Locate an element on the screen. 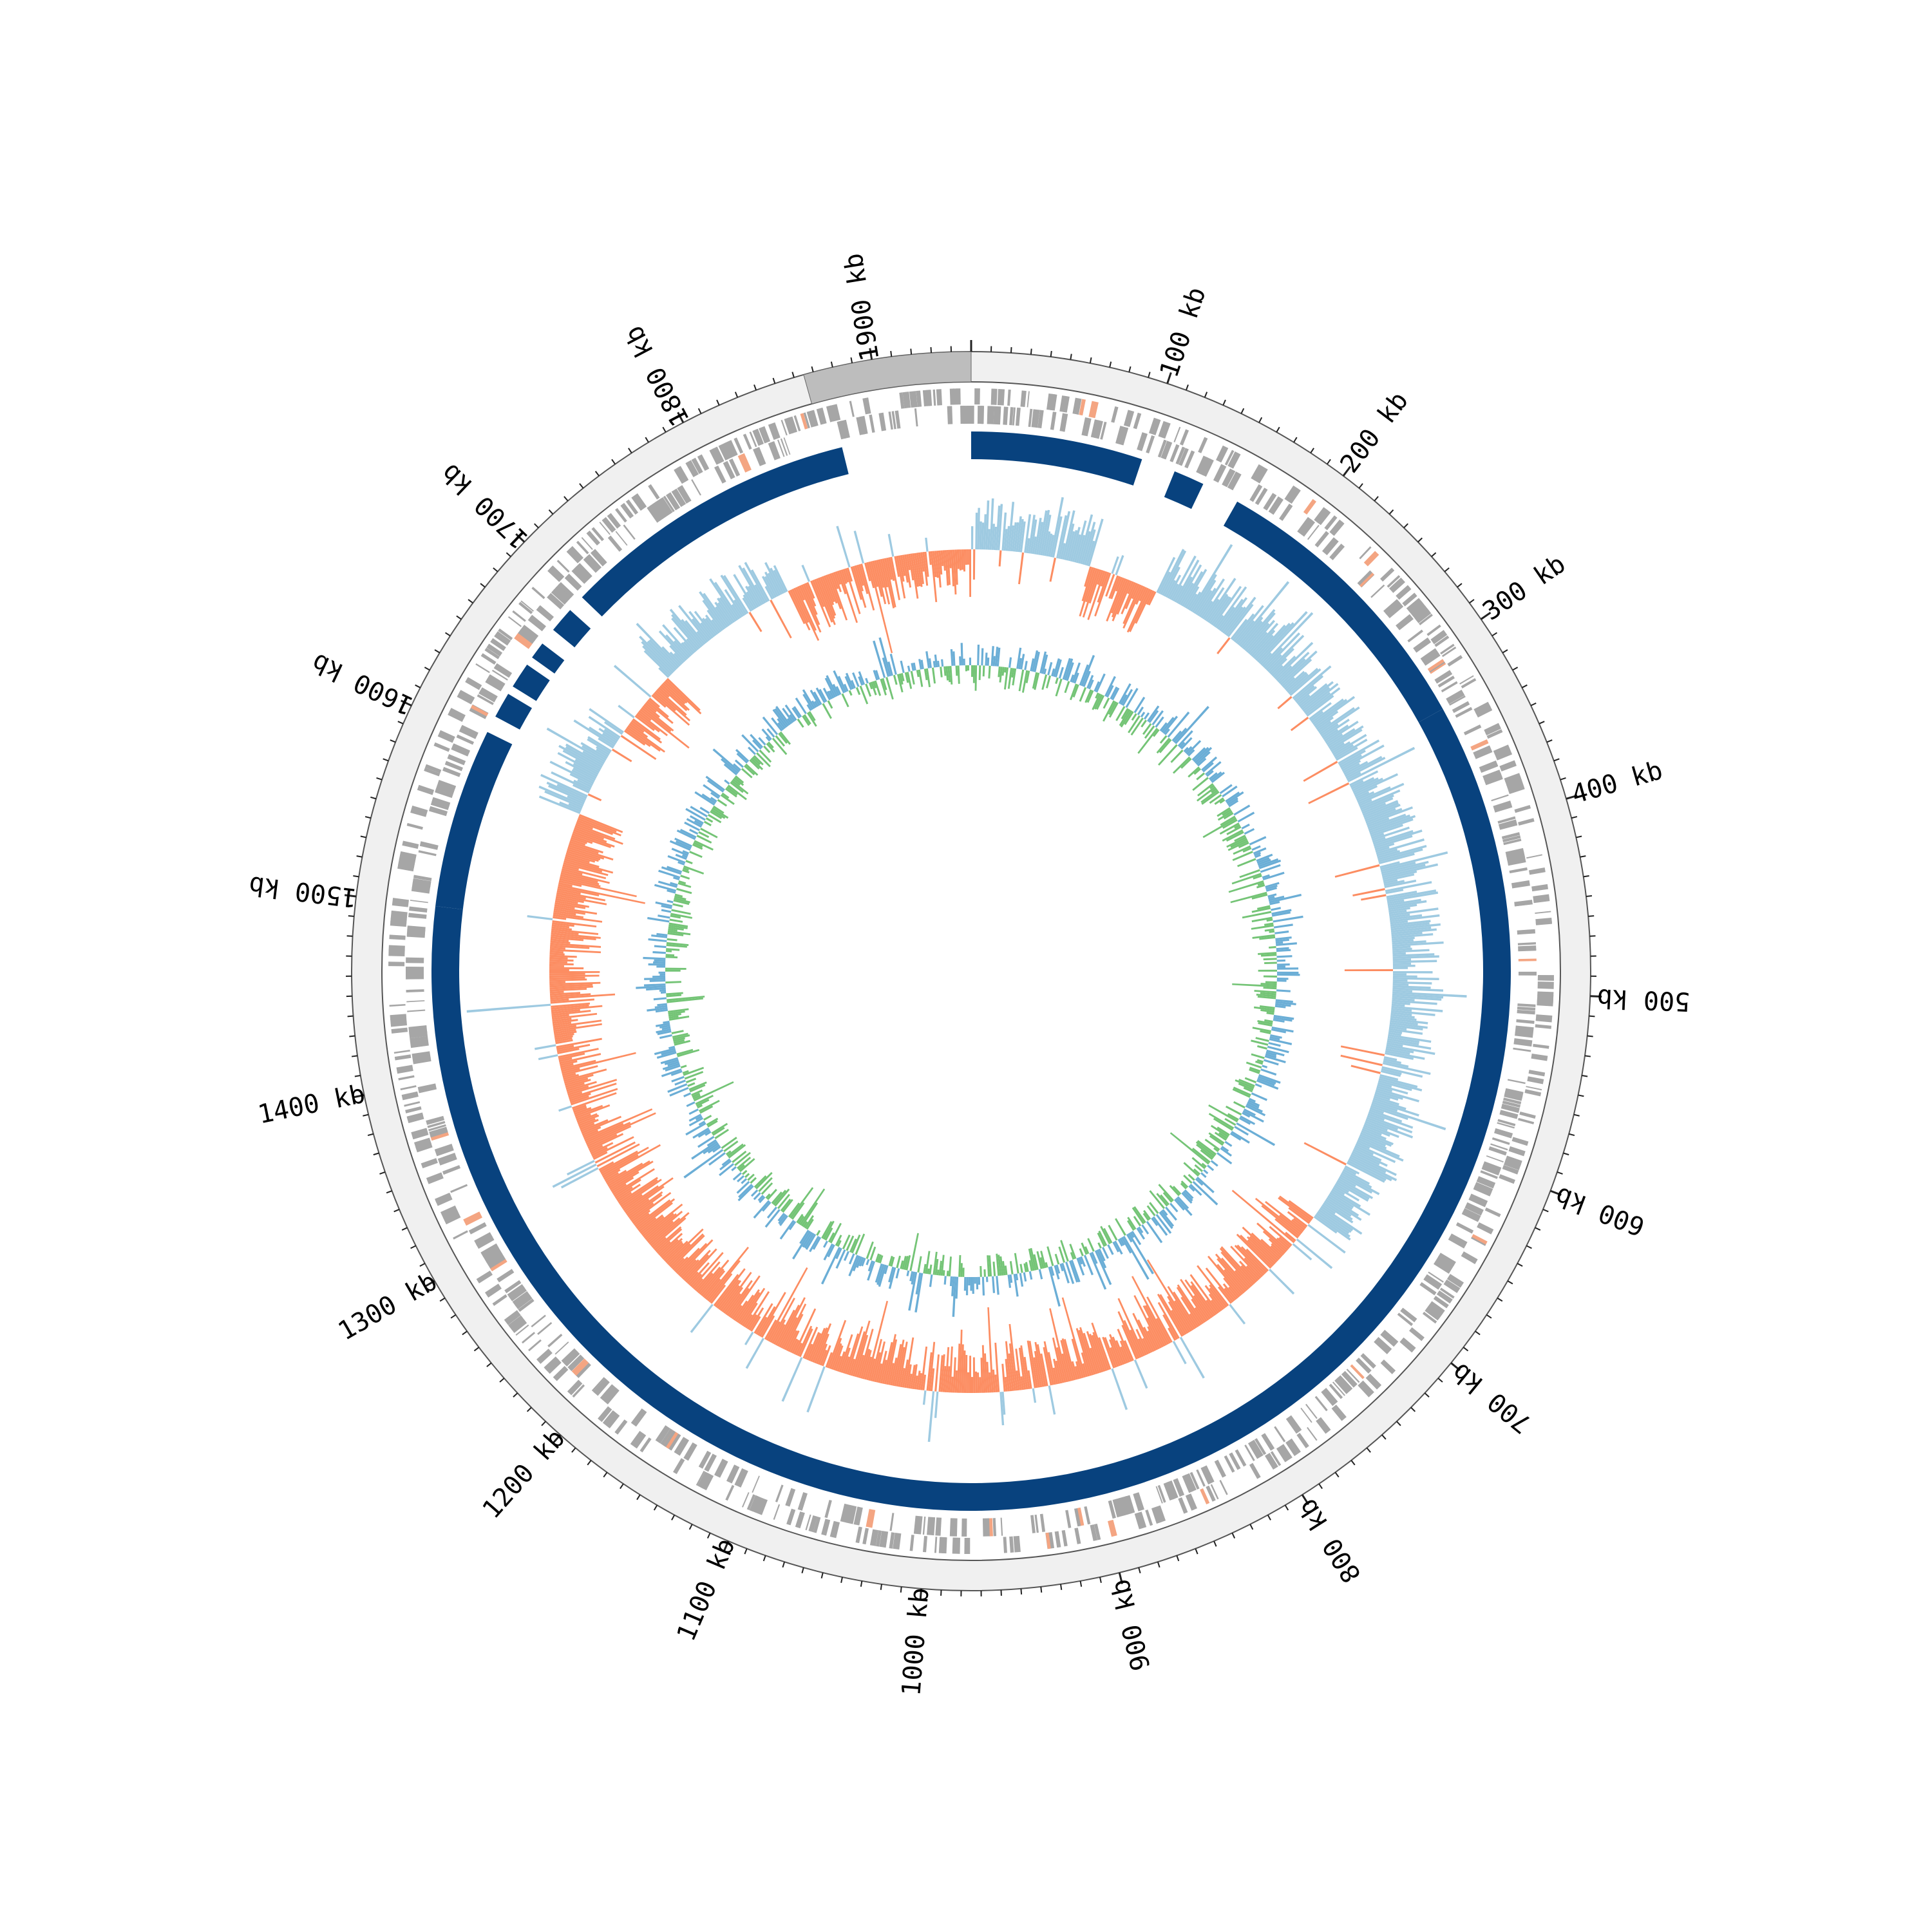 Image resolution: width=1932 pixels, height=1932 pixels. major-tick is located at coordinates (871, 354).